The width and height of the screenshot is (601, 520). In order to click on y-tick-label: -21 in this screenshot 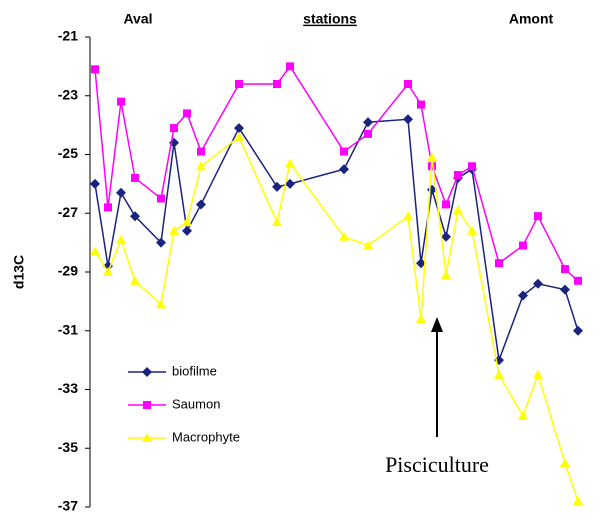, I will do `click(68, 36)`.